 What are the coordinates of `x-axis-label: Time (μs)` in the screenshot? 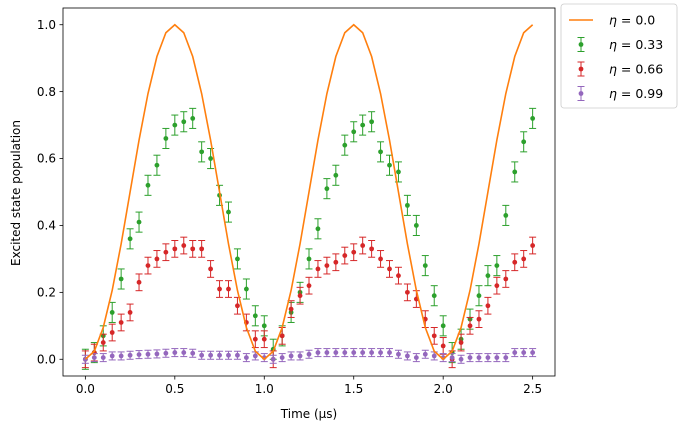 It's located at (308, 414).